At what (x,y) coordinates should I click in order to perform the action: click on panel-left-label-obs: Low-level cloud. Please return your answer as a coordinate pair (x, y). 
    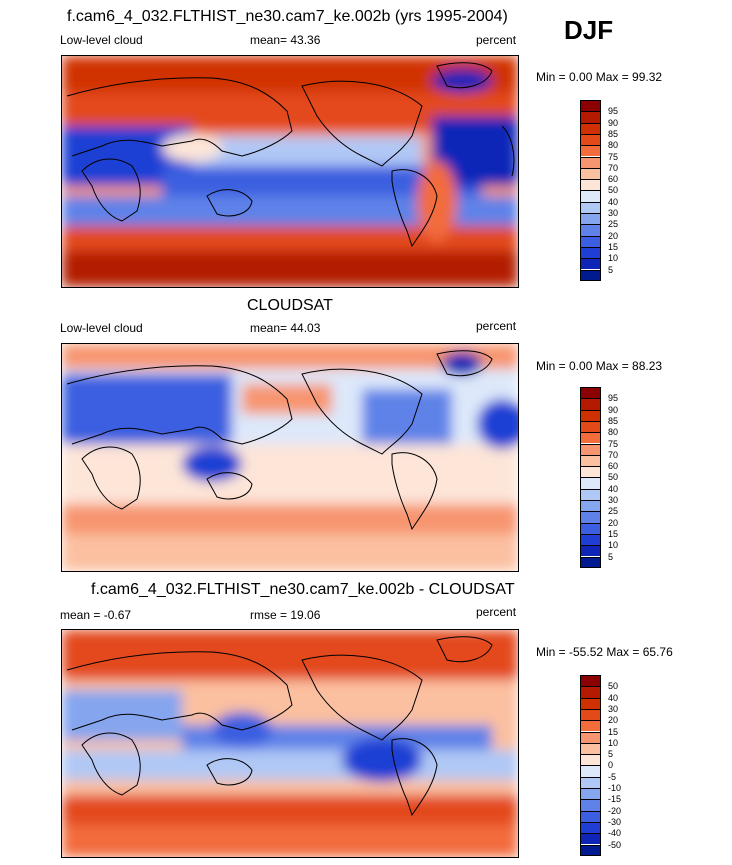
    Looking at the image, I should click on (101, 328).